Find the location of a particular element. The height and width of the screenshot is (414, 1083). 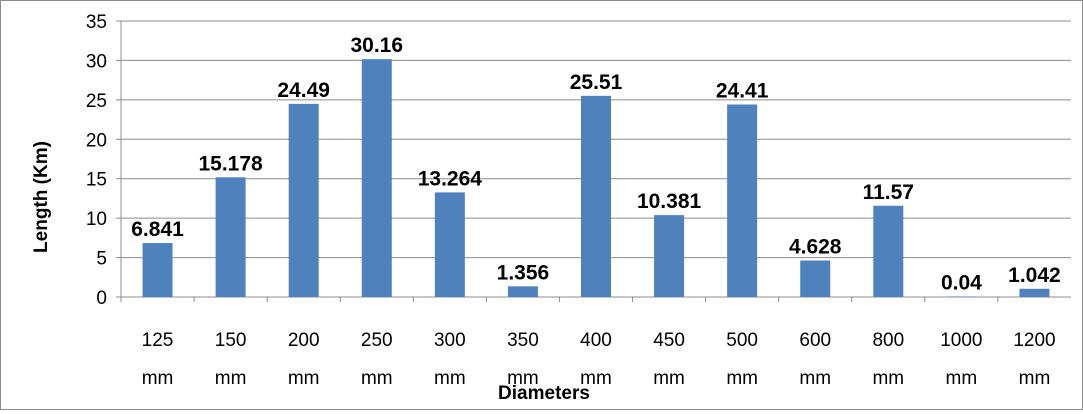

x-axis-category-label: 125 is located at coordinates (158, 340).